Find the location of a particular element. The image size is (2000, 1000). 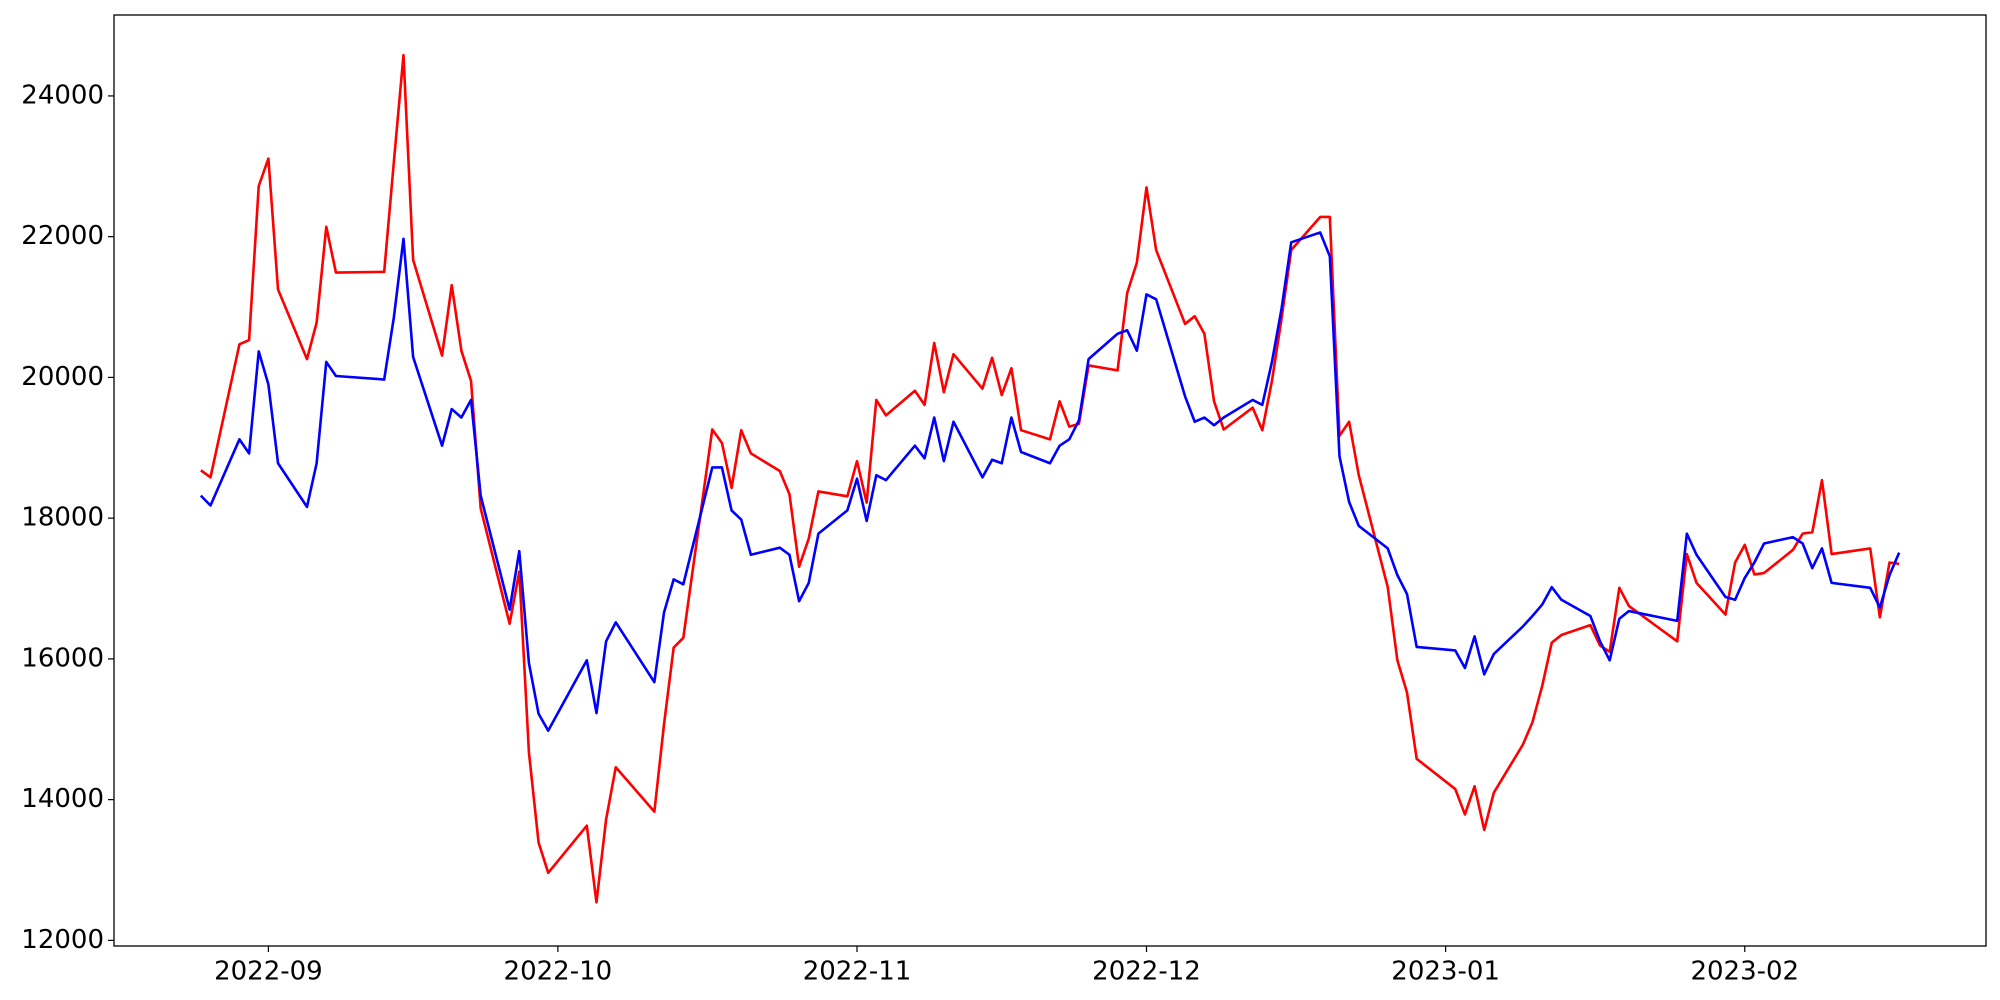

y-tick-label: 24000 is located at coordinates (62, 95).